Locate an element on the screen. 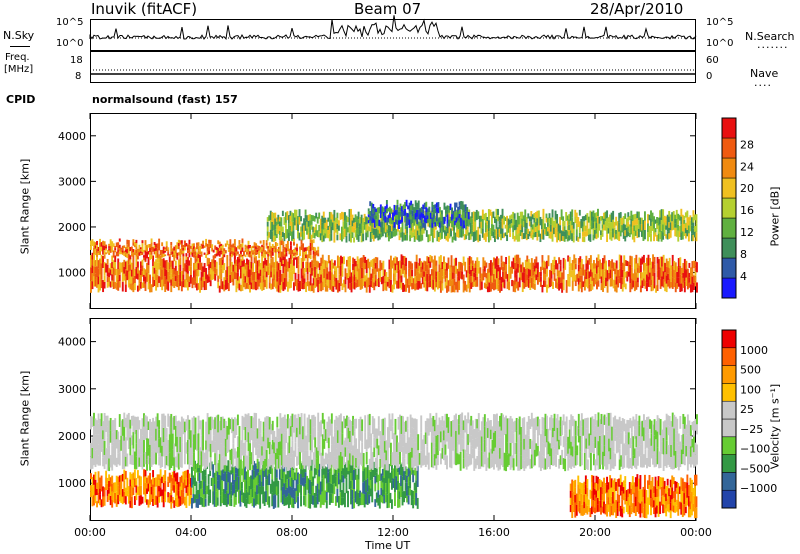 This screenshot has width=800, height=554. y-tick-label: 2000 is located at coordinates (72, 227).